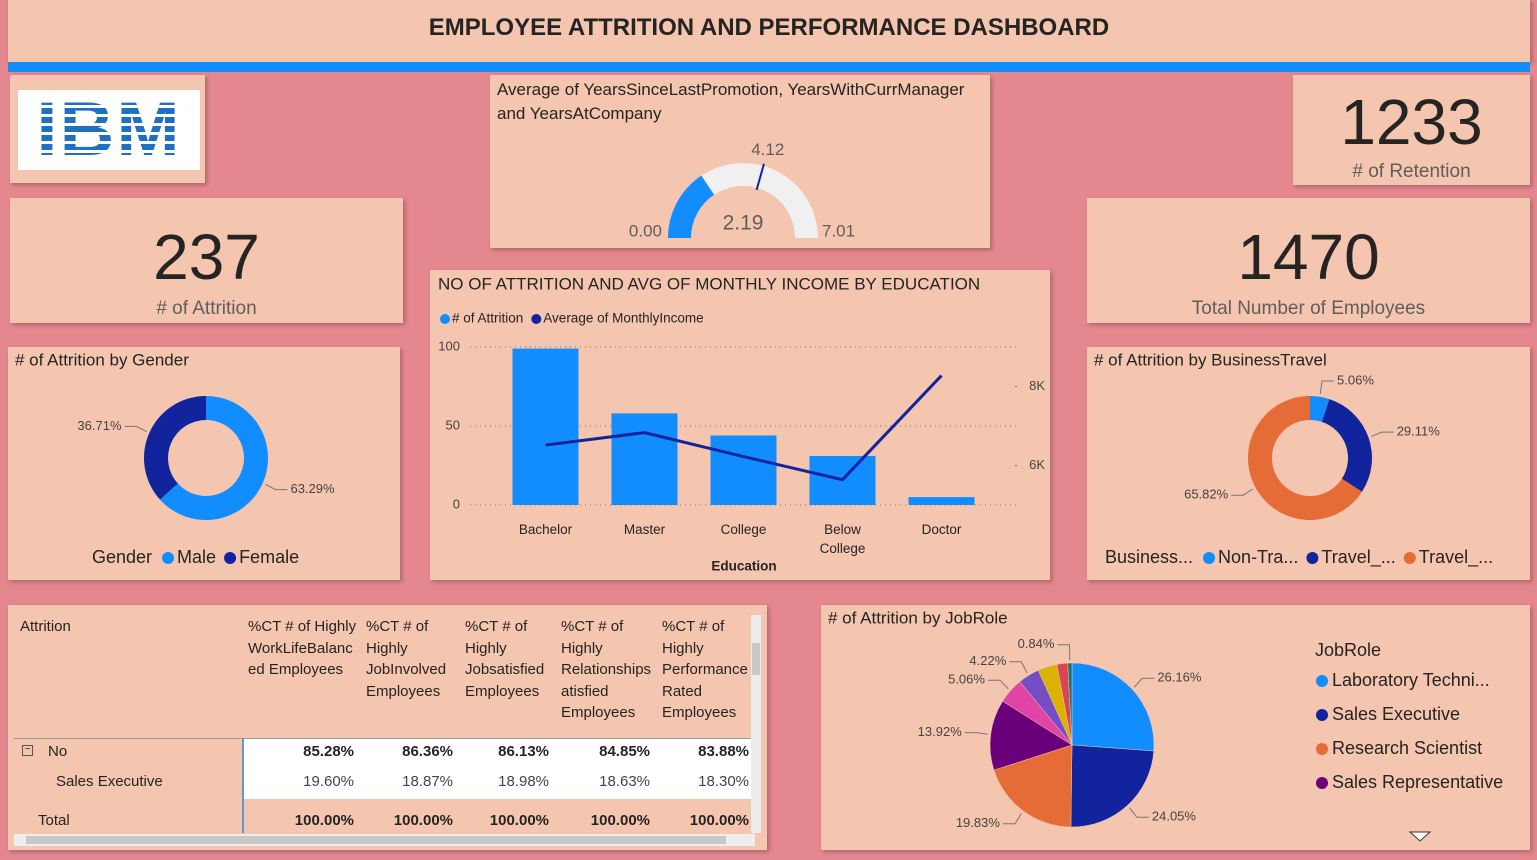 Image resolution: width=1537 pixels, height=860 pixels. I want to click on column-header: %CT # of Highly JobInvolved Employees, so click(406, 659).